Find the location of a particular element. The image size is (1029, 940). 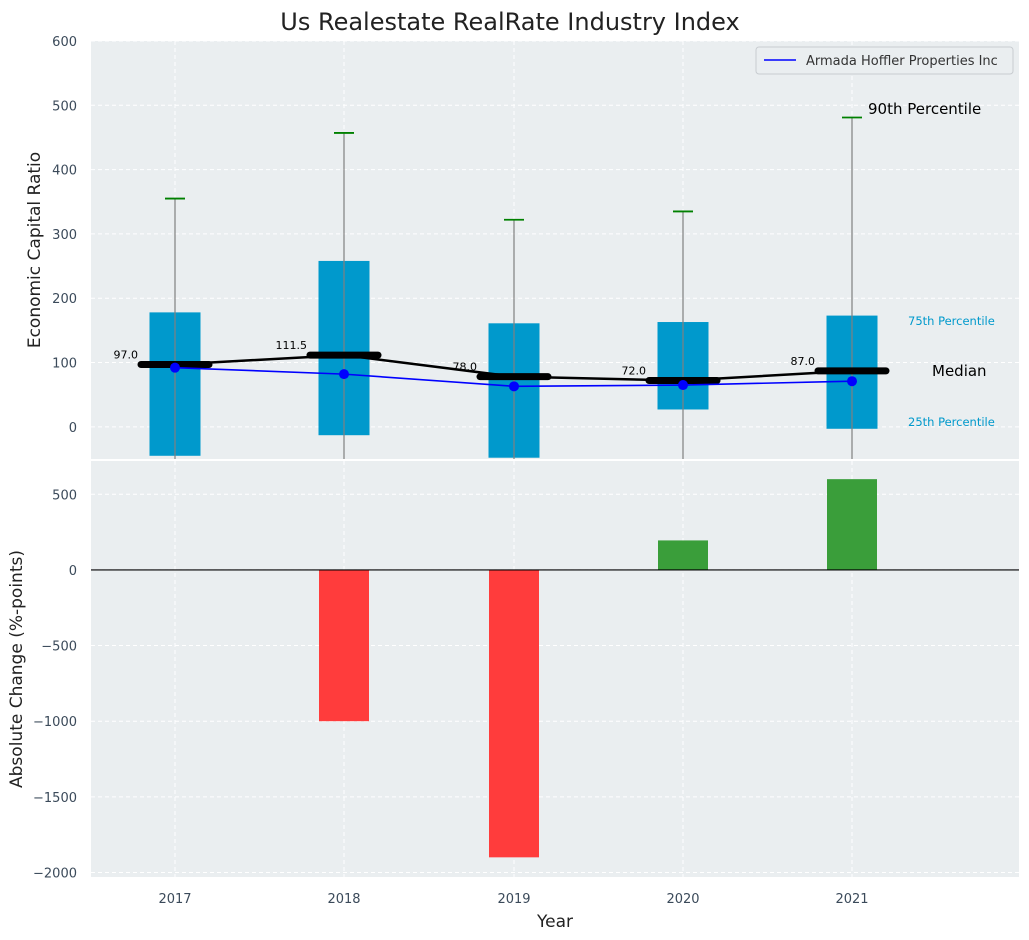

legend-label-armada: Armada Hoffler Properties Inc is located at coordinates (902, 61).